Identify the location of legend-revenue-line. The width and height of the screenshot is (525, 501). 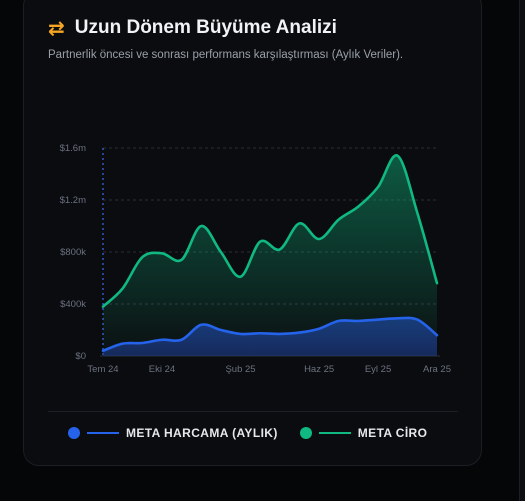
(334, 433).